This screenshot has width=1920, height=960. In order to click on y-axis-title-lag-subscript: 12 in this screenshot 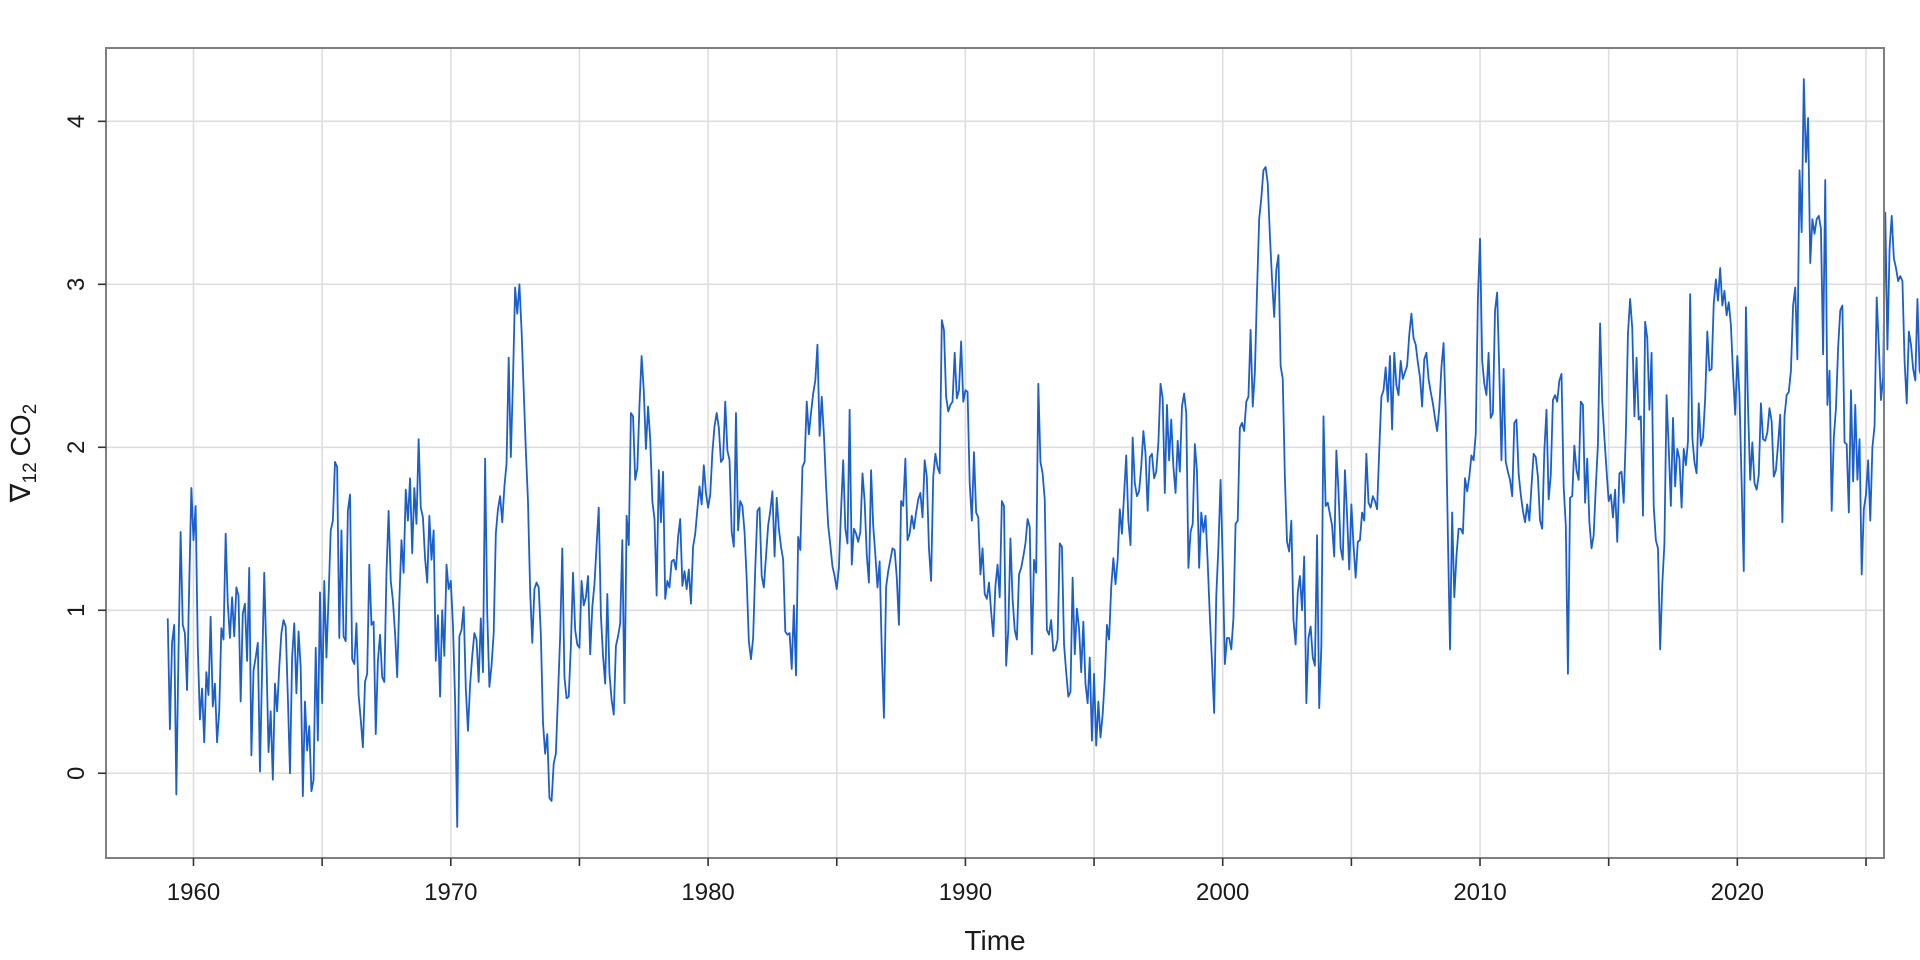, I will do `click(30, 472)`.